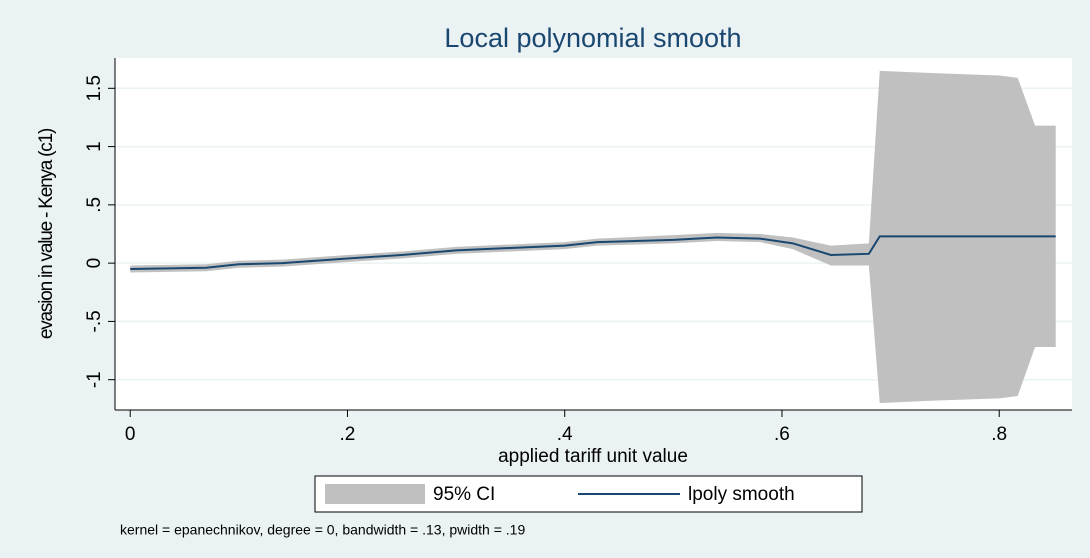 This screenshot has width=1090, height=558. Describe the element at coordinates (593, 252) in the screenshot. I see `smooth-line` at that location.